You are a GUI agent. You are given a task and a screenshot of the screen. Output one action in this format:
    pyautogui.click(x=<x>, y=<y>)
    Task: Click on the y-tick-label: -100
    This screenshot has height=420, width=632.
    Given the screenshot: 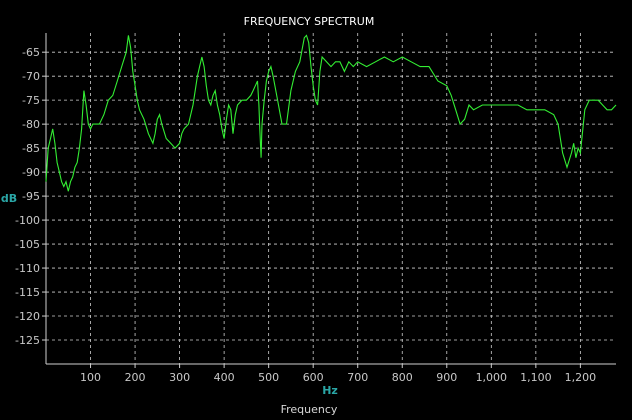 What is the action you would take?
    pyautogui.click(x=27, y=220)
    